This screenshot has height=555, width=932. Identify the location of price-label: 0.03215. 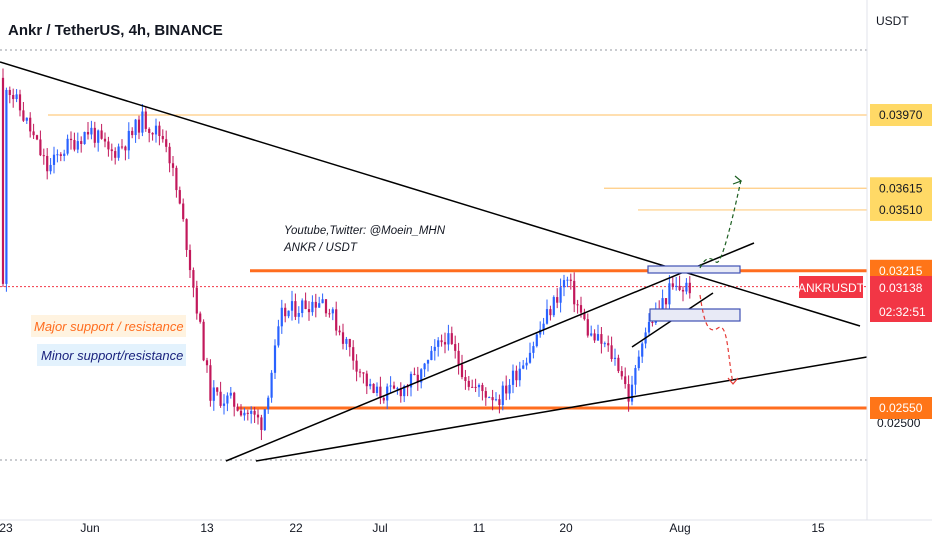
(901, 271).